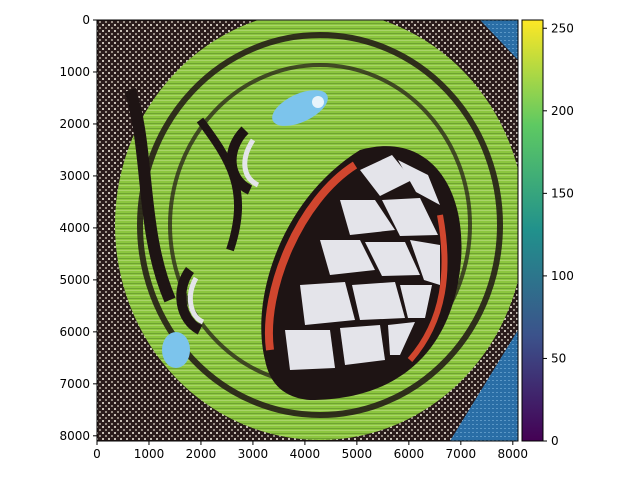 The width and height of the screenshot is (640, 480). What do you see at coordinates (149, 454) in the screenshot?
I see `x-tick-label: 1000` at bounding box center [149, 454].